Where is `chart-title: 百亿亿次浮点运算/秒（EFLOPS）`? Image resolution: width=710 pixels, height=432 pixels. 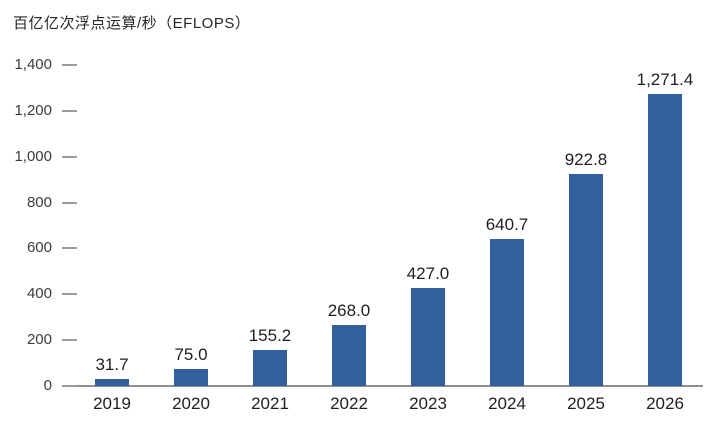
chart-title: 百亿亿次浮点运算/秒（EFLOPS） is located at coordinates (132, 23).